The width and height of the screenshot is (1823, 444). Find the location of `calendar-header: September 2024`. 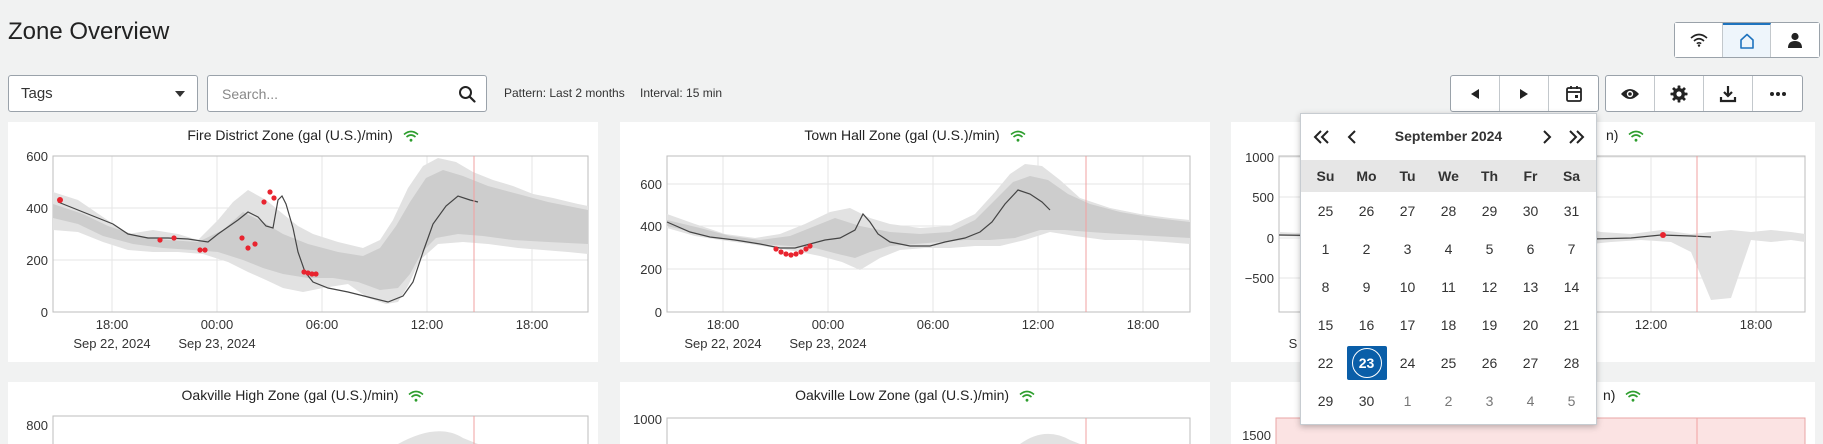

calendar-header: September 2024 is located at coordinates (1448, 137).